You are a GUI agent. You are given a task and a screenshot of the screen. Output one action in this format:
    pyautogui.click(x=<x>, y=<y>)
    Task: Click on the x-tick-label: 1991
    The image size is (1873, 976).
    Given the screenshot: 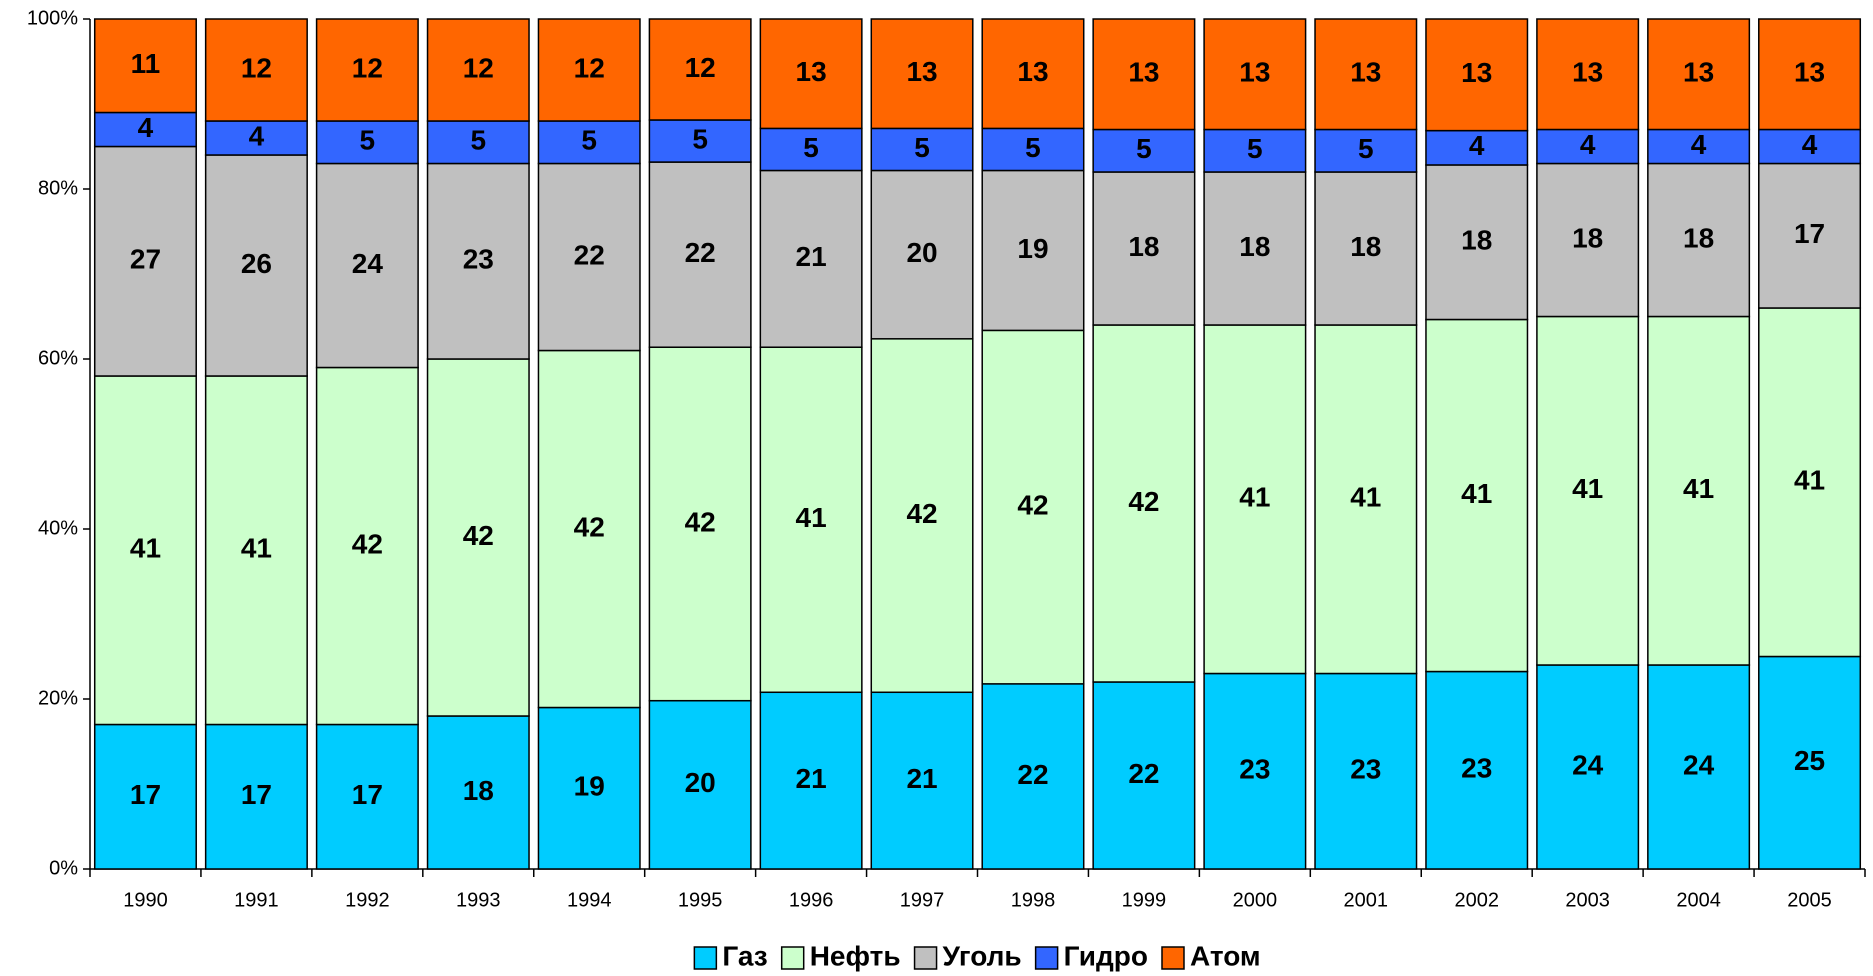 What is the action you would take?
    pyautogui.click(x=256, y=900)
    